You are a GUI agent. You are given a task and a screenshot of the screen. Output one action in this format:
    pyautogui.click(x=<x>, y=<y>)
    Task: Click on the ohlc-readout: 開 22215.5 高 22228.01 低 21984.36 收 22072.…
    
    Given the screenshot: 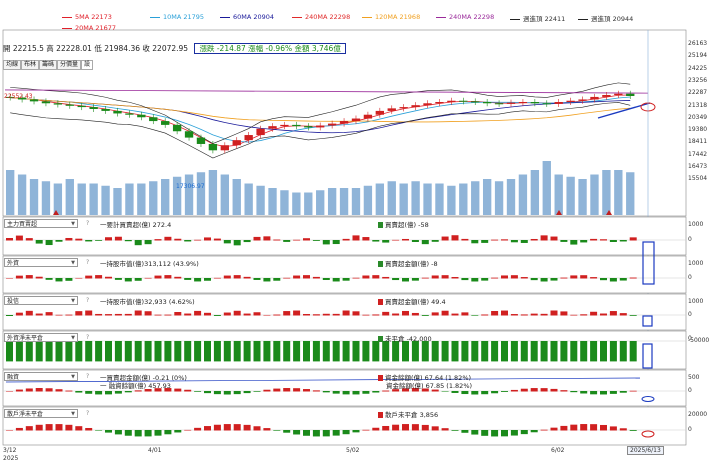 What is the action you would take?
    pyautogui.click(x=174, y=49)
    